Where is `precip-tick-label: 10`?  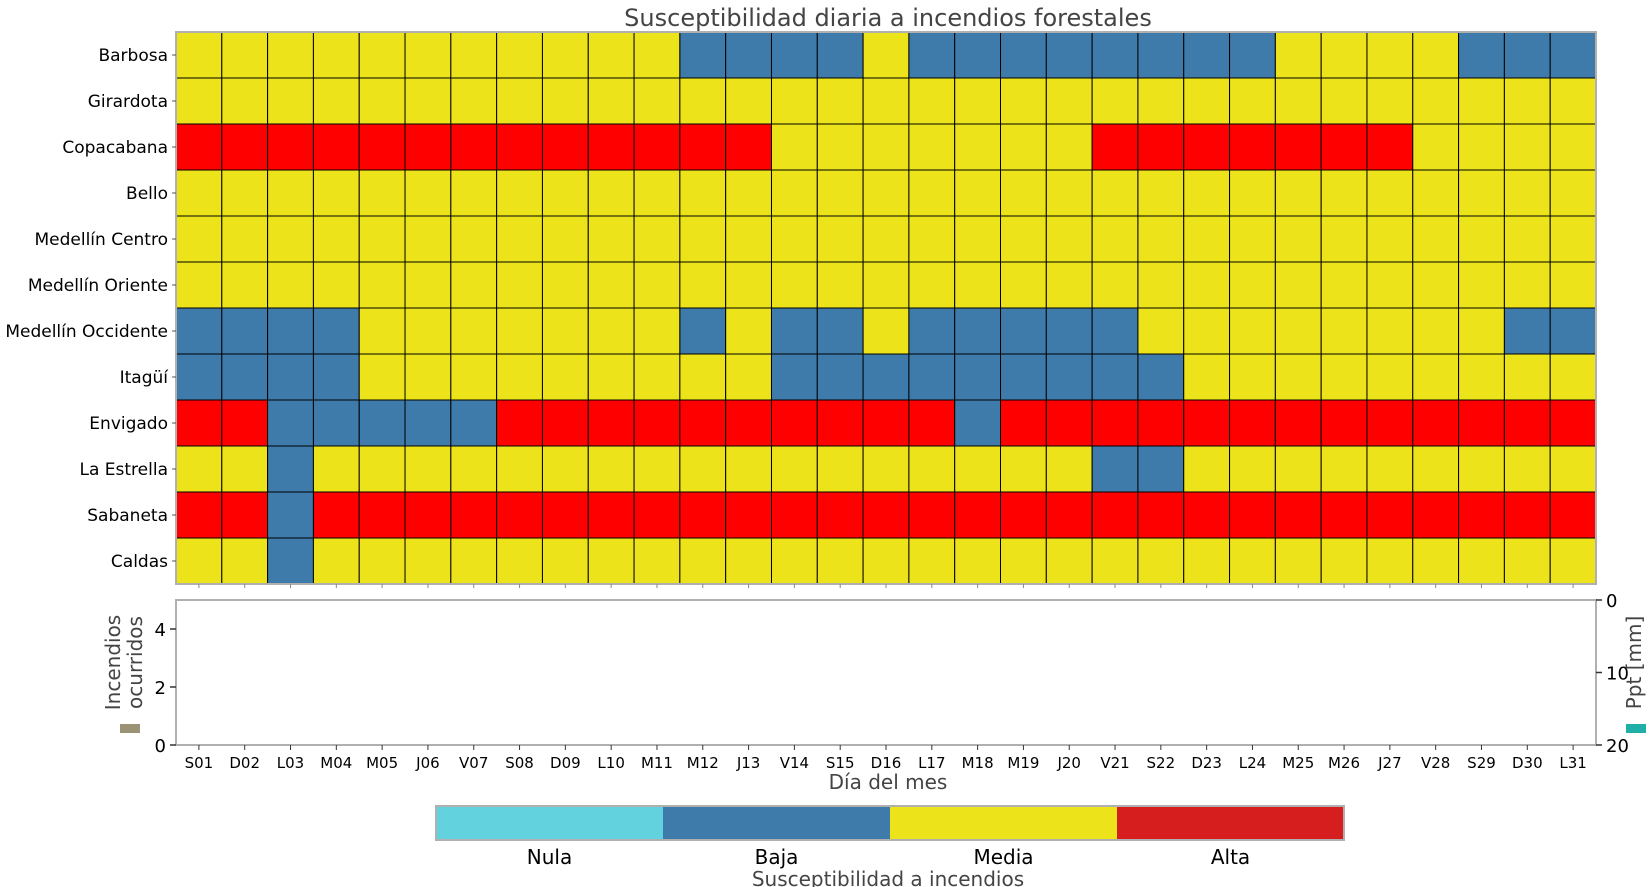 precip-tick-label: 10 is located at coordinates (1617, 674).